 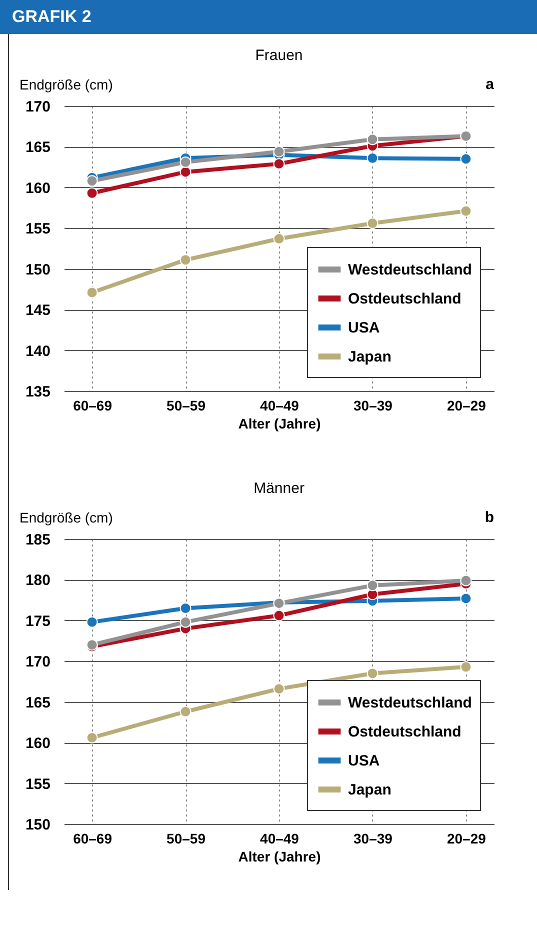 What do you see at coordinates (279, 55) in the screenshot?
I see `chart-title: Frauen` at bounding box center [279, 55].